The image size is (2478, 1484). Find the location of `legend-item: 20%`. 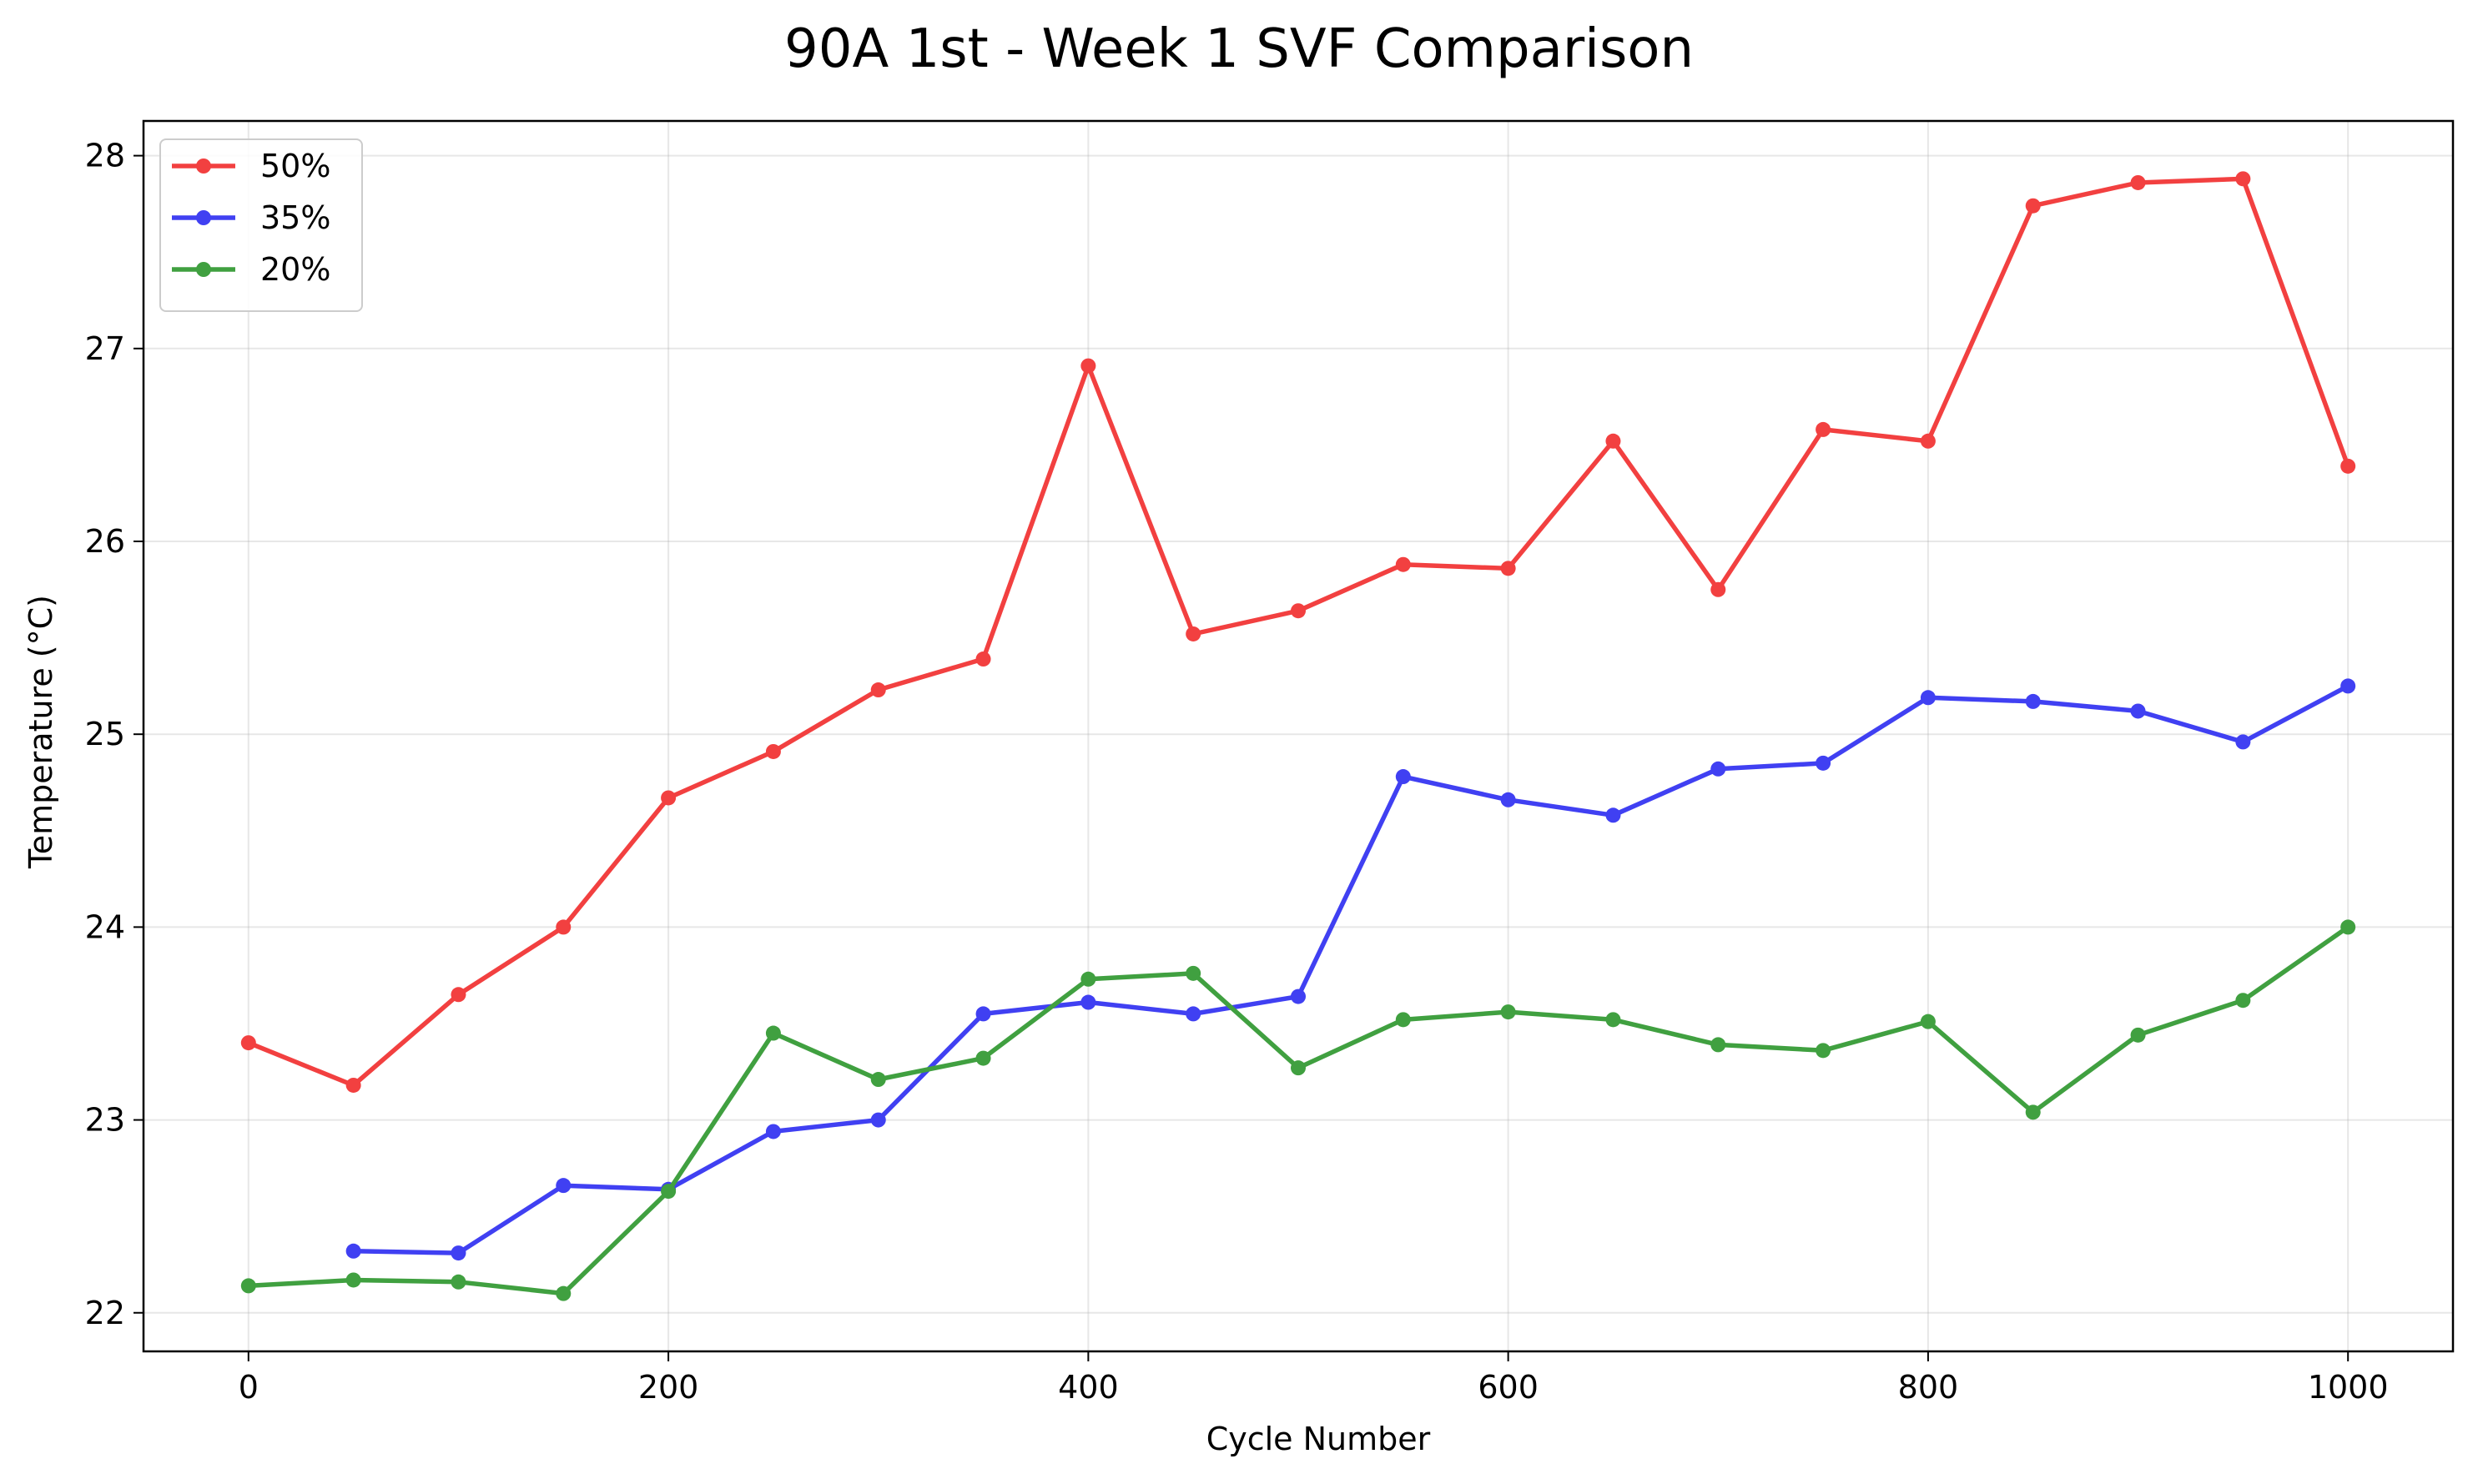

legend-item: 20% is located at coordinates (251, 269).